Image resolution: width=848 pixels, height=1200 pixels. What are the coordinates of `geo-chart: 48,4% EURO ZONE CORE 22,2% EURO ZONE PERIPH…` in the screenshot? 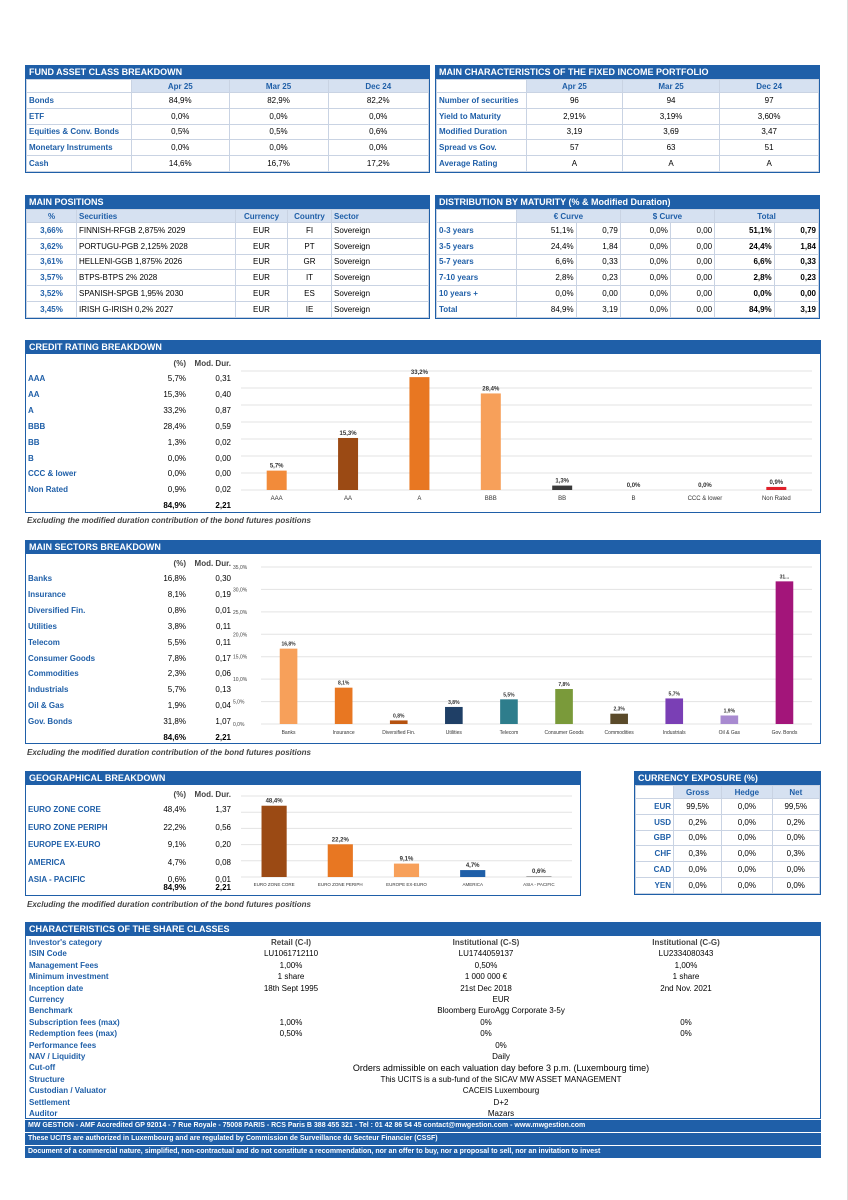 It's located at (406, 841).